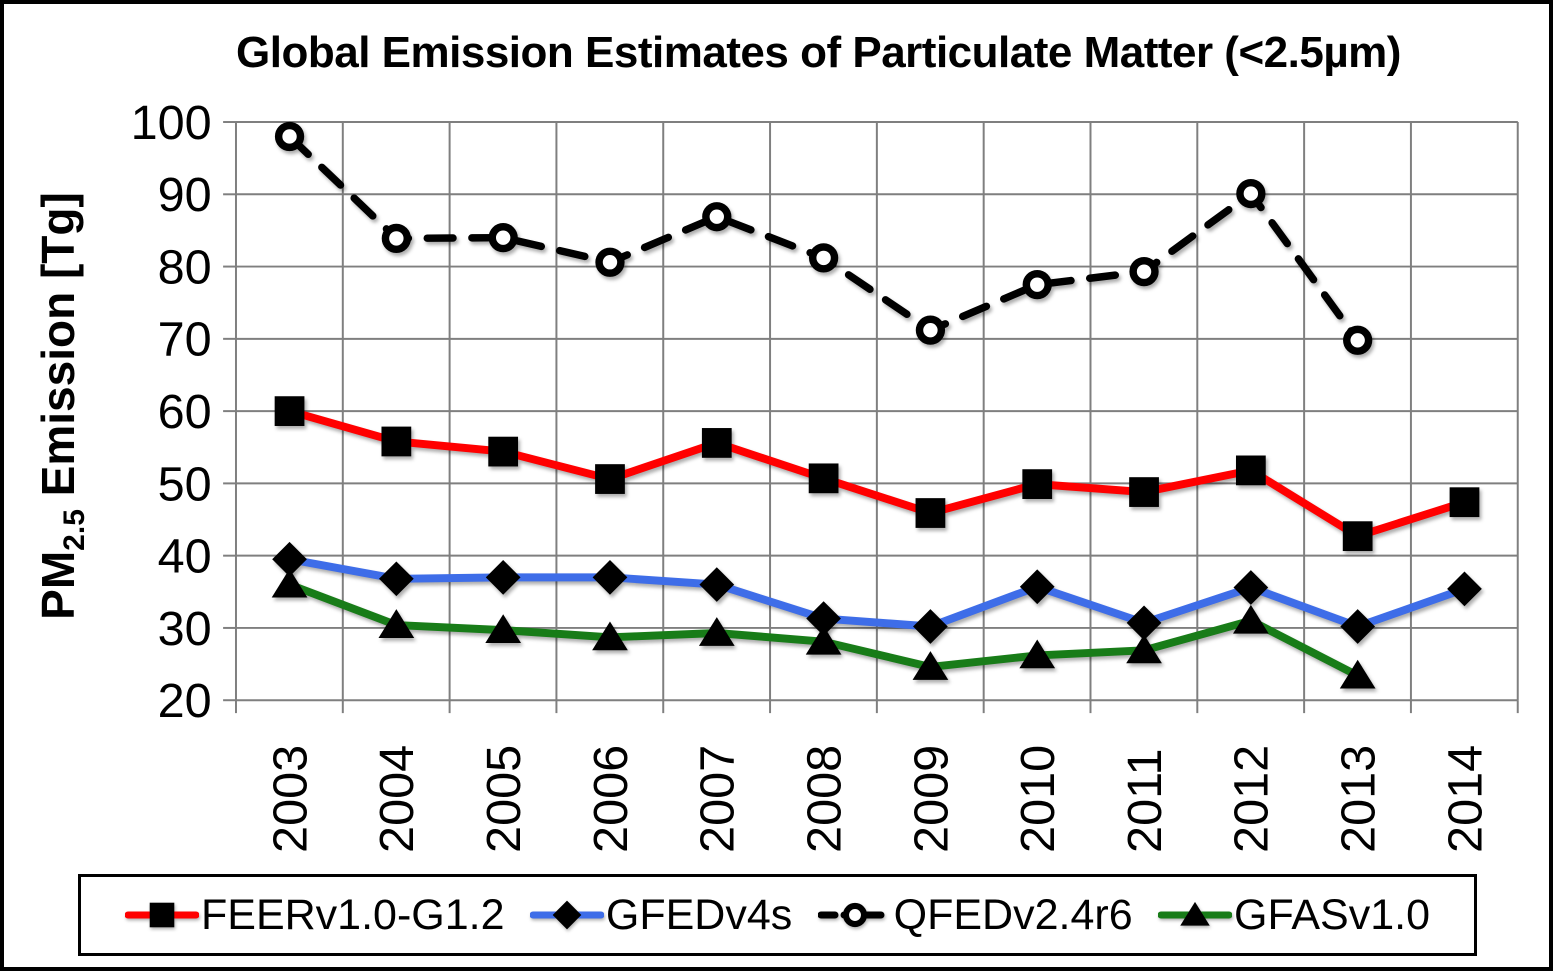 The width and height of the screenshot is (1553, 971). I want to click on x-tick-label: 2009, so click(931, 799).